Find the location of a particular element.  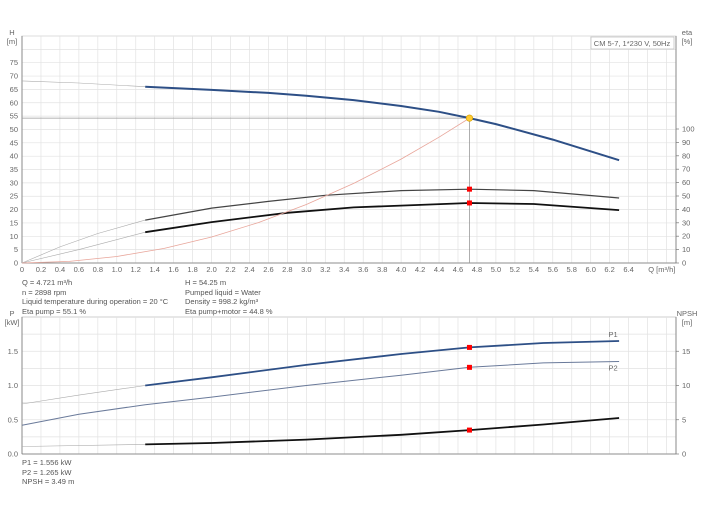

x-tick-label: 5.8 is located at coordinates (572, 269).